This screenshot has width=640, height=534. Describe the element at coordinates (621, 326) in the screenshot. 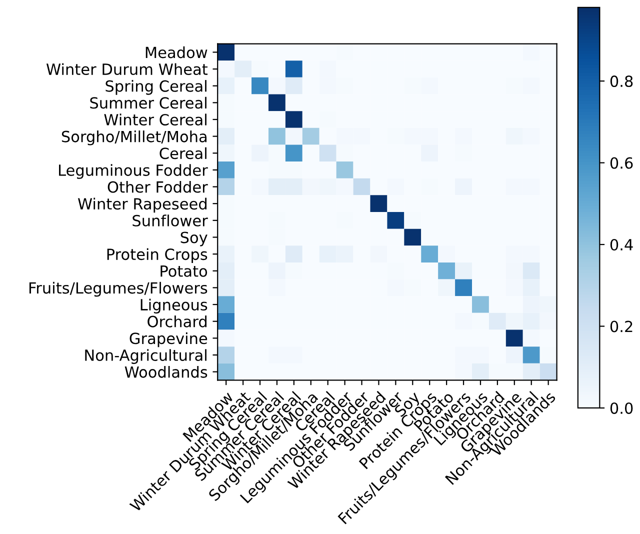

I see `color-bar-label: 0.2` at that location.